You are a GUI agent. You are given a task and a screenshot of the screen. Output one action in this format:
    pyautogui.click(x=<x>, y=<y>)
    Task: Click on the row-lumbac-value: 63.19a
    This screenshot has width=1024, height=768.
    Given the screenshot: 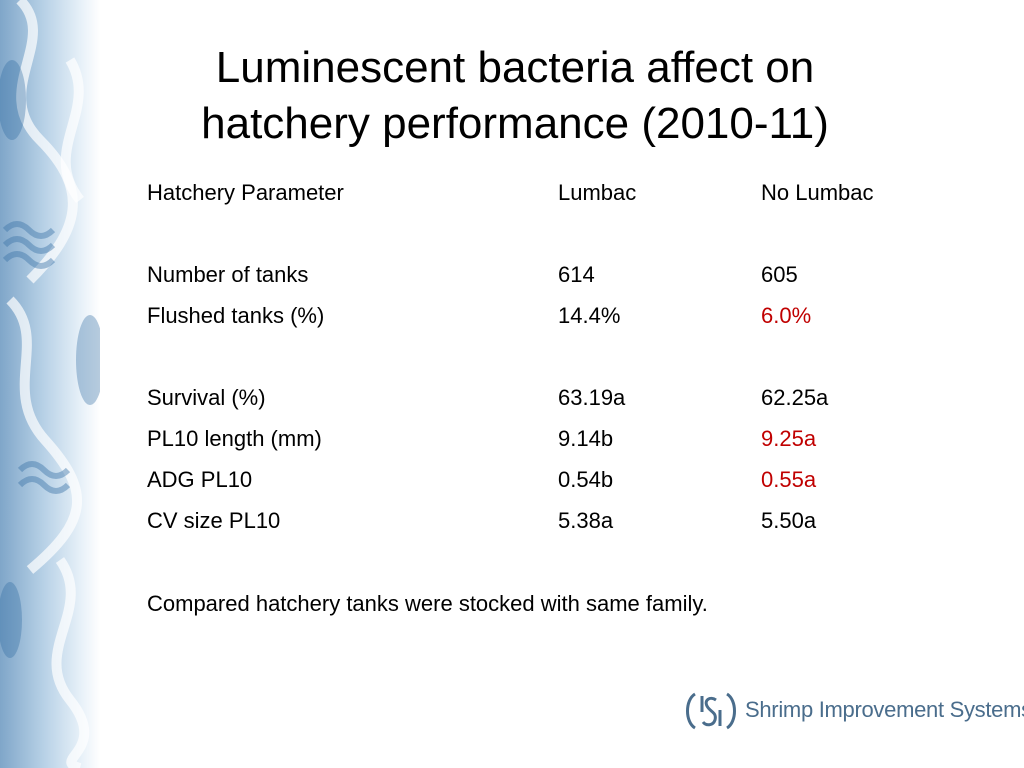 What is the action you would take?
    pyautogui.click(x=592, y=397)
    